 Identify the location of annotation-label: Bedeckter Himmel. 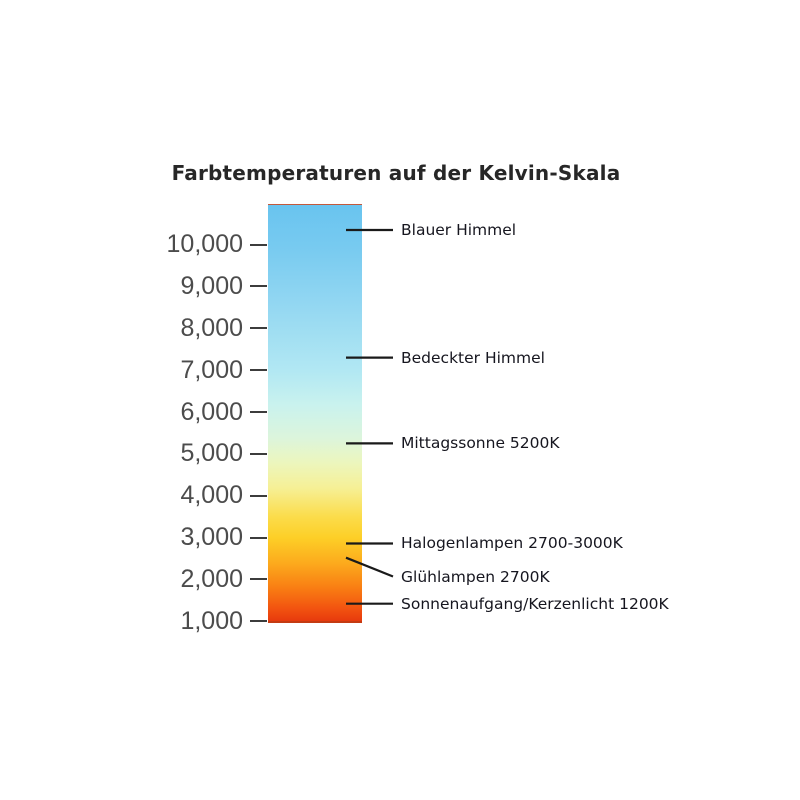
(473, 357).